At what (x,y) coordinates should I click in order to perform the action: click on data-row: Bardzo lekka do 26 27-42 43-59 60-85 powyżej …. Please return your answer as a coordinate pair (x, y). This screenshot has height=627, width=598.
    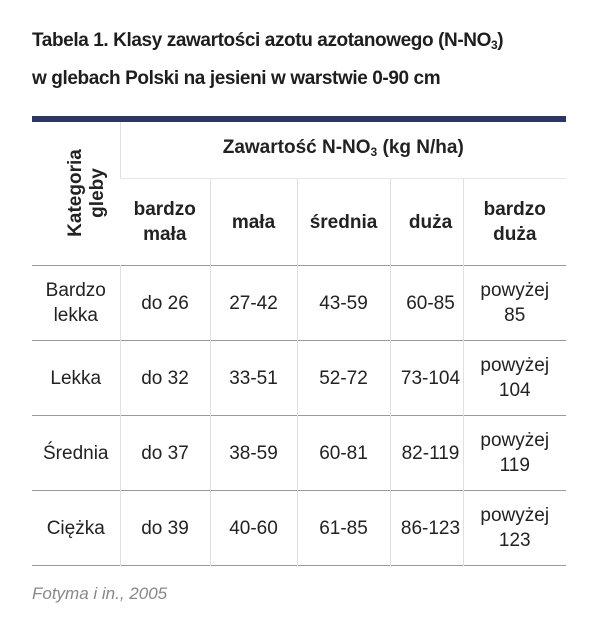
    Looking at the image, I should click on (299, 303).